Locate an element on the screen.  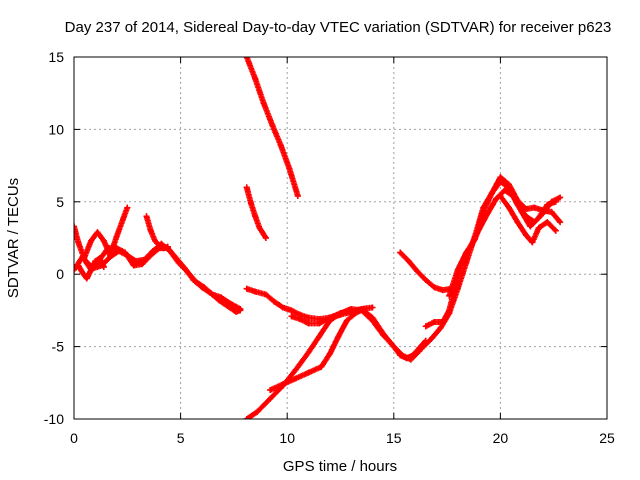
x-tick-label: 5 is located at coordinates (181, 438).